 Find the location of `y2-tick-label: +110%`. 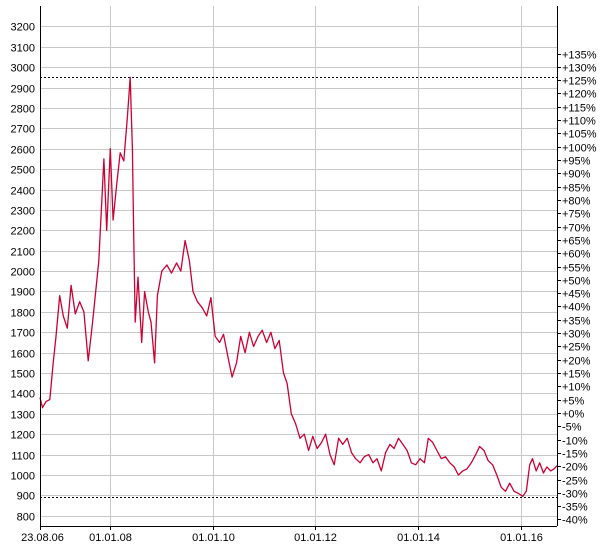

y2-tick-label: +110% is located at coordinates (579, 122).